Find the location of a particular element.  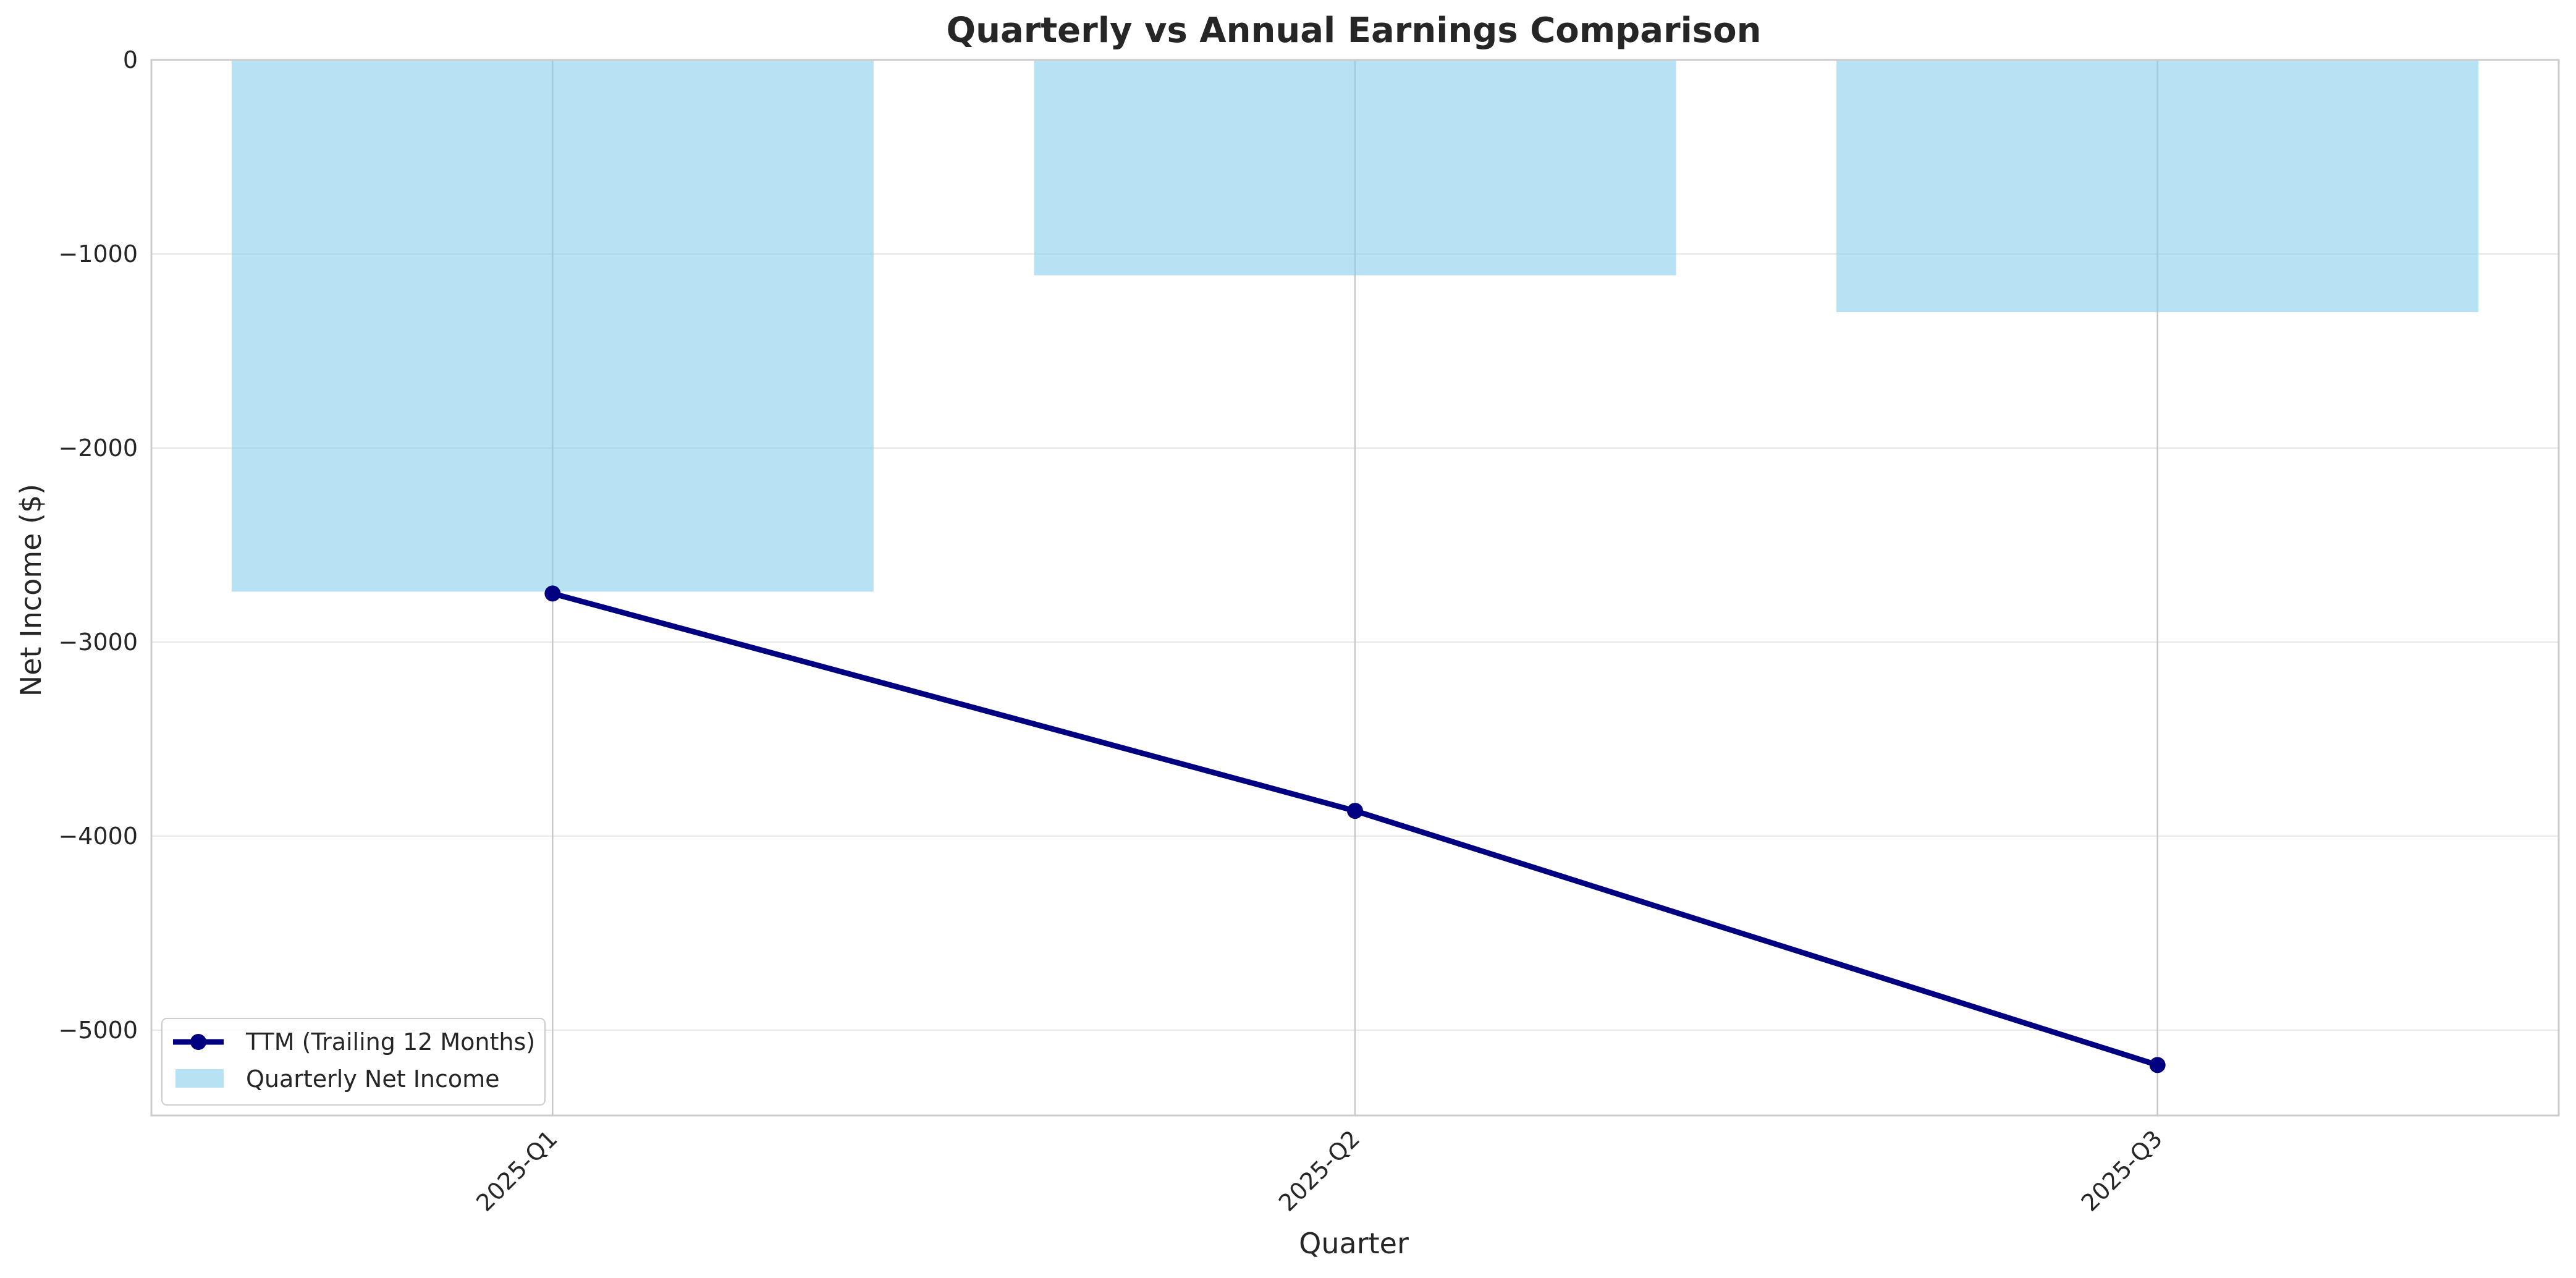

y-tick-label: −1000 is located at coordinates (98, 254).